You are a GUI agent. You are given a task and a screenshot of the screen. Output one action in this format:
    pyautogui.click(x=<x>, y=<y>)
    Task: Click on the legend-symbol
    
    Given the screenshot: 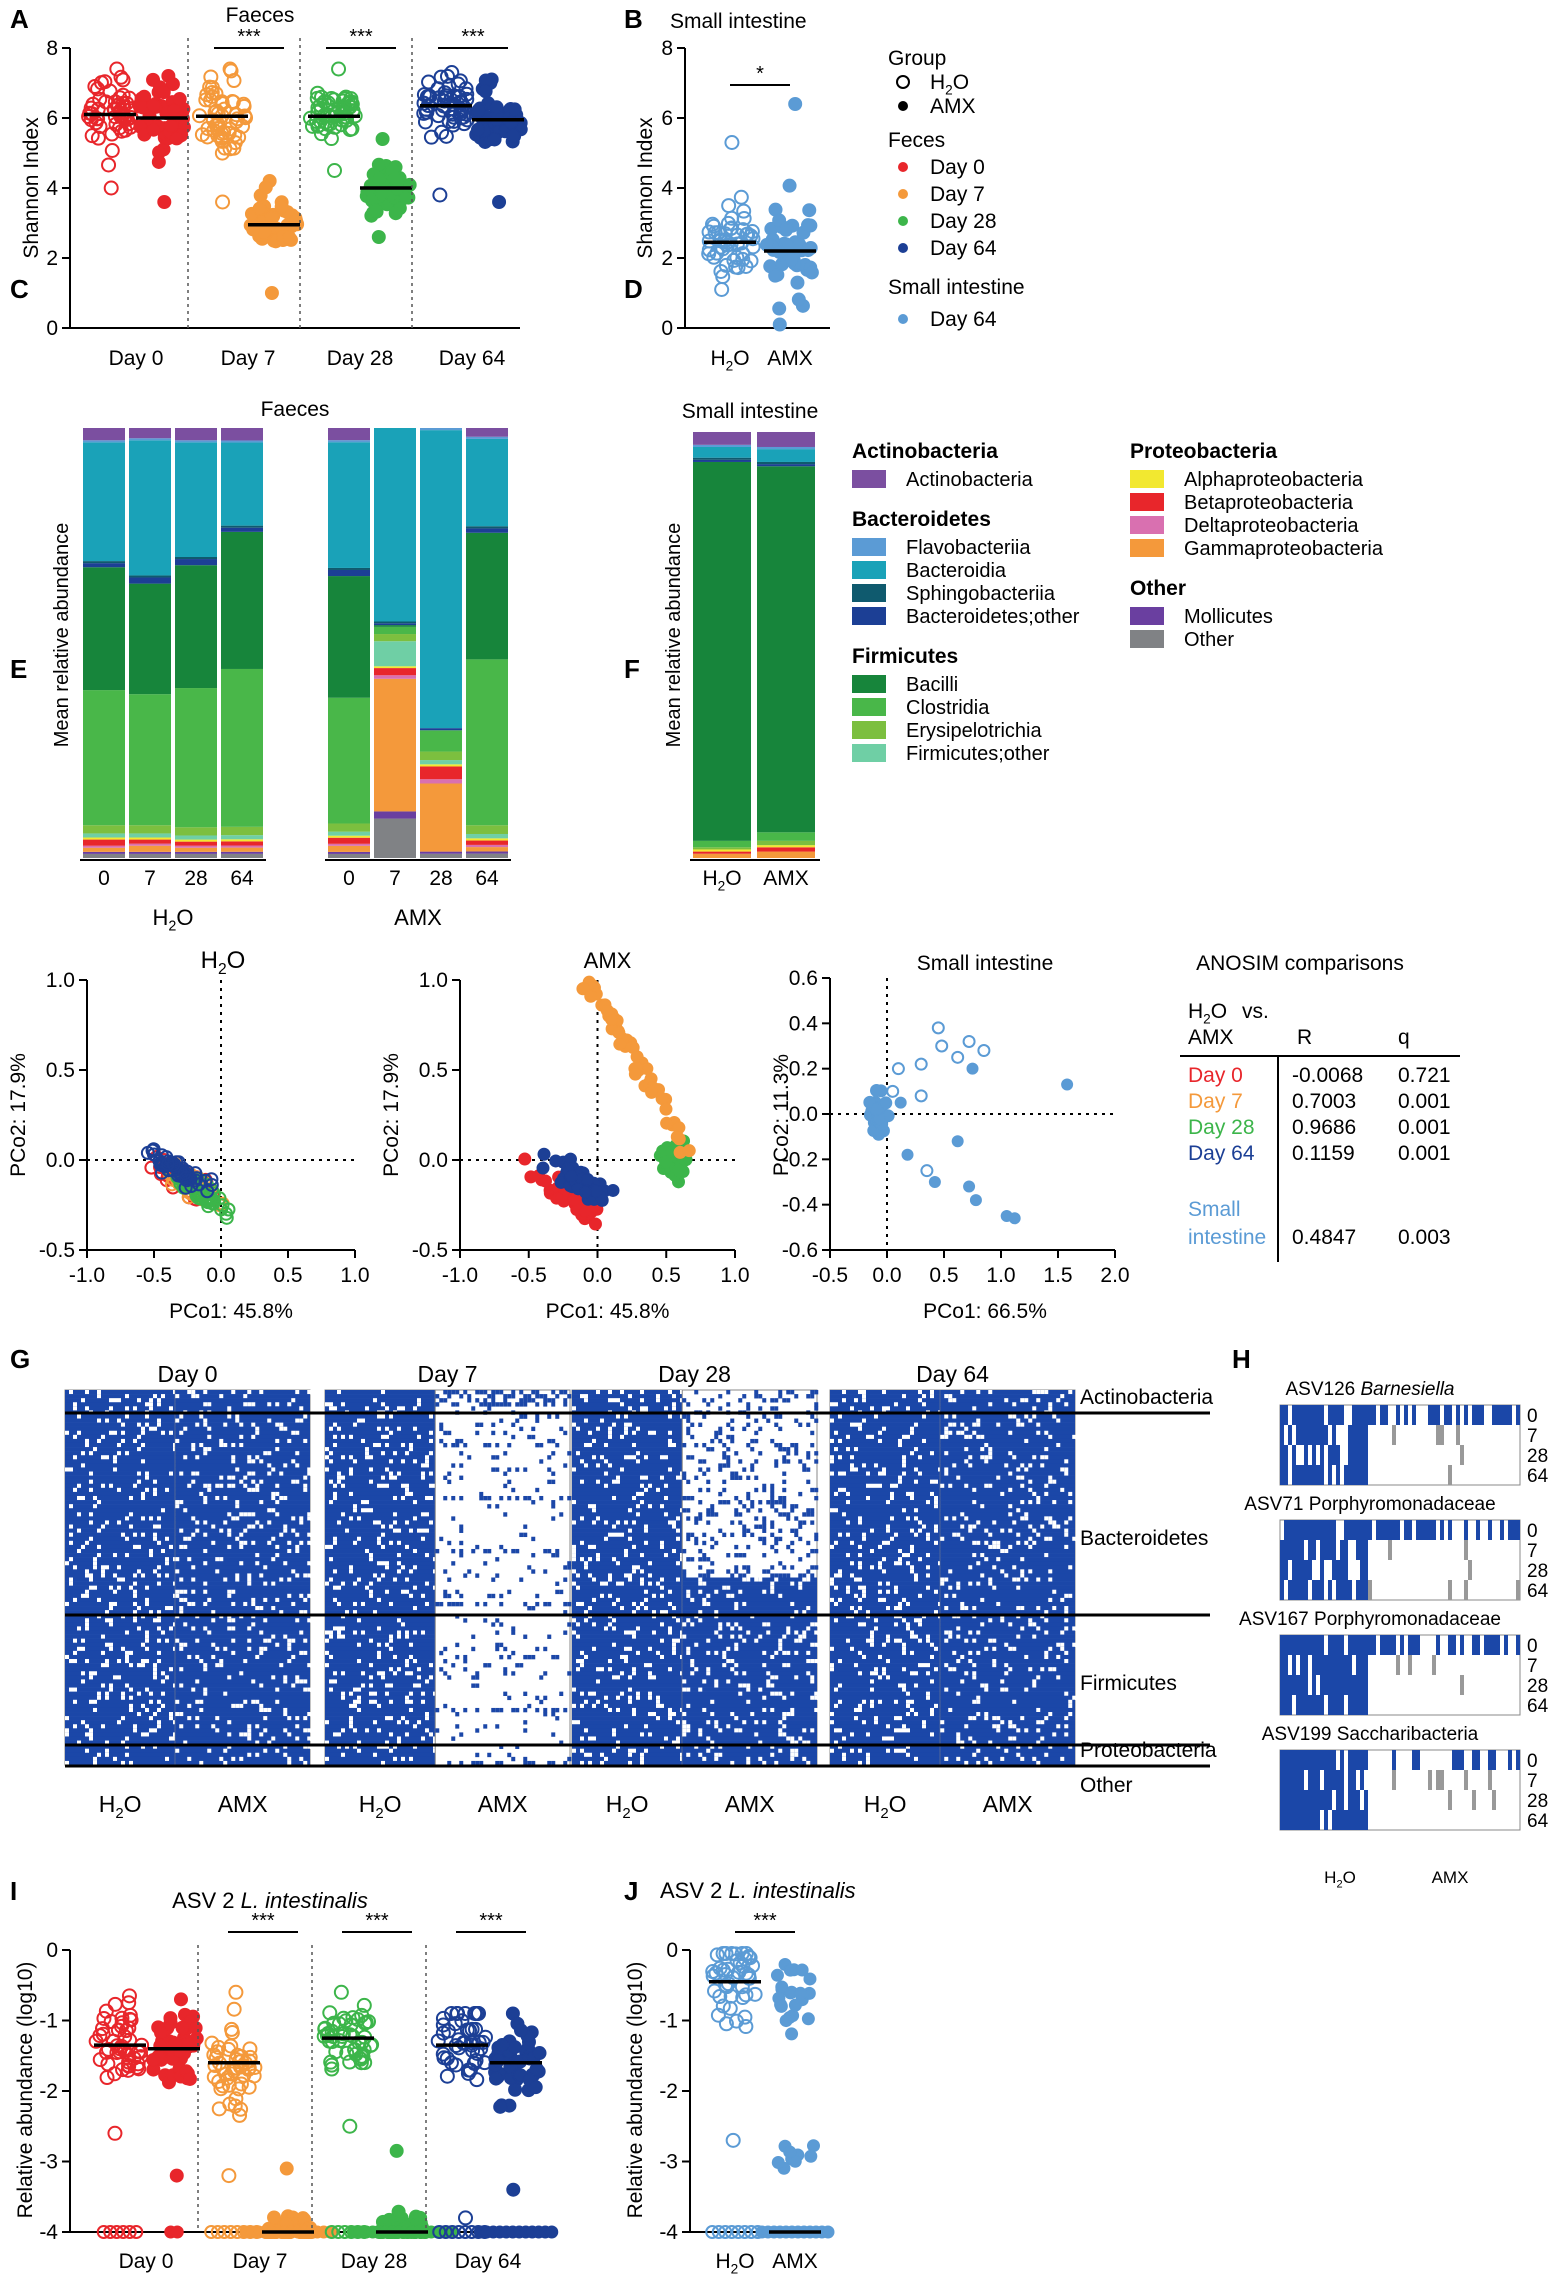 What is the action you would take?
    pyautogui.click(x=903, y=194)
    